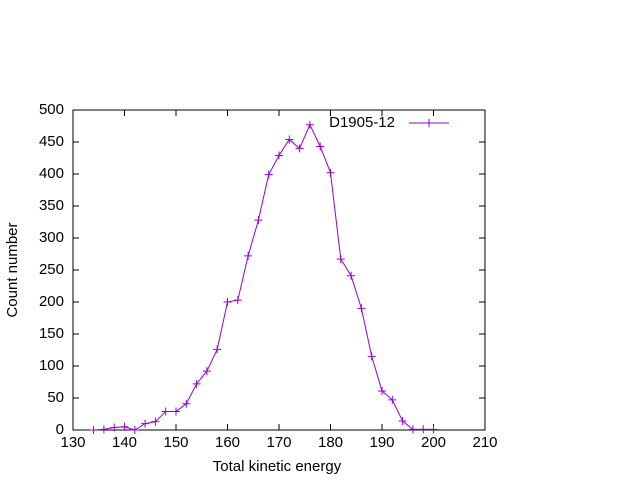 The image size is (640, 480). I want to click on y-tick-label: 500, so click(51, 109).